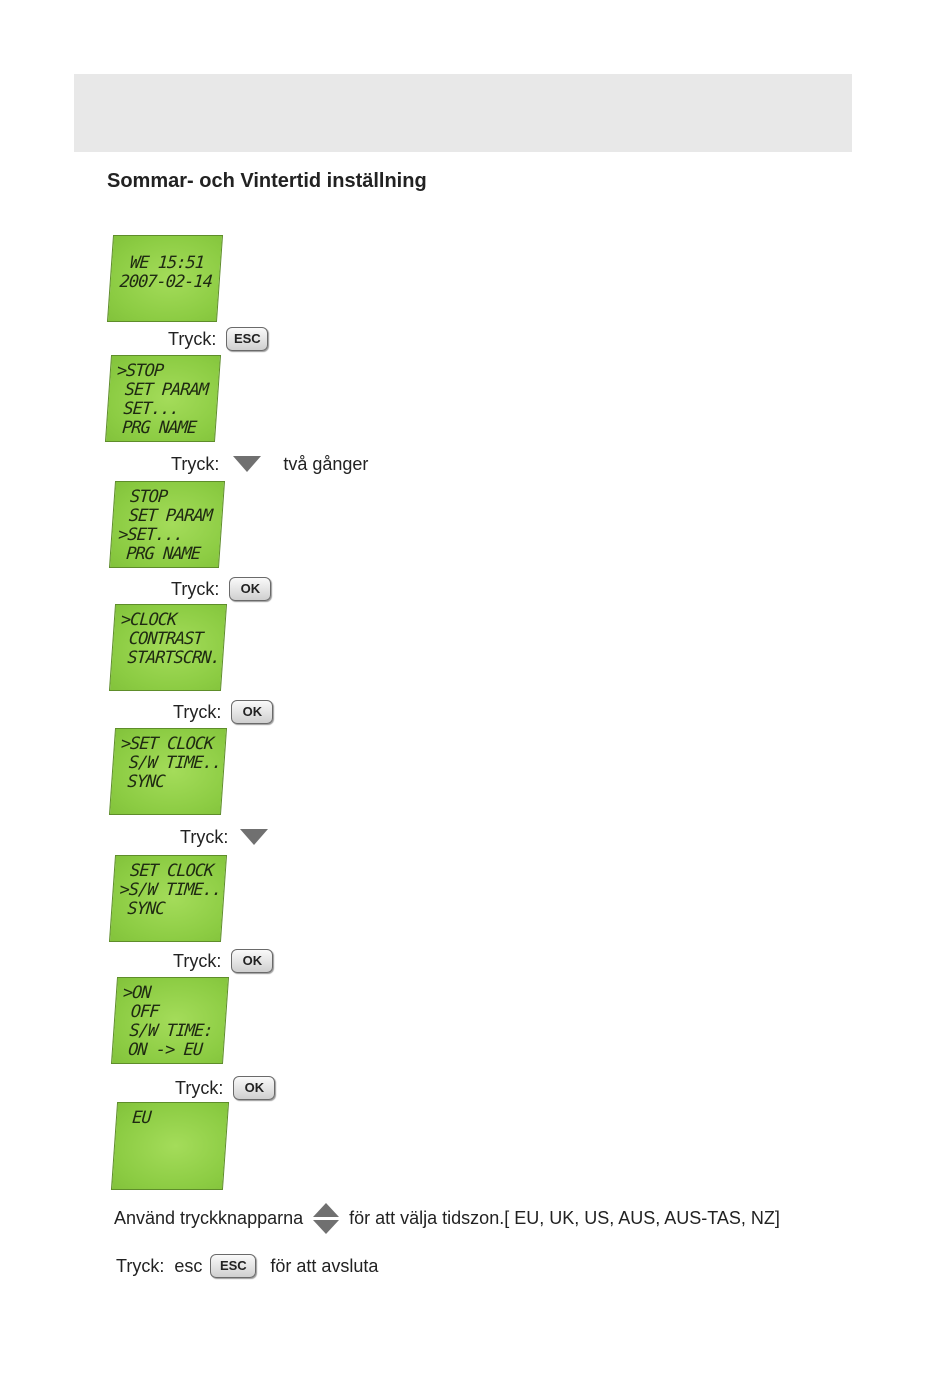  Describe the element at coordinates (167, 871) in the screenshot. I see `lcd-line: SET CLOCK` at that location.